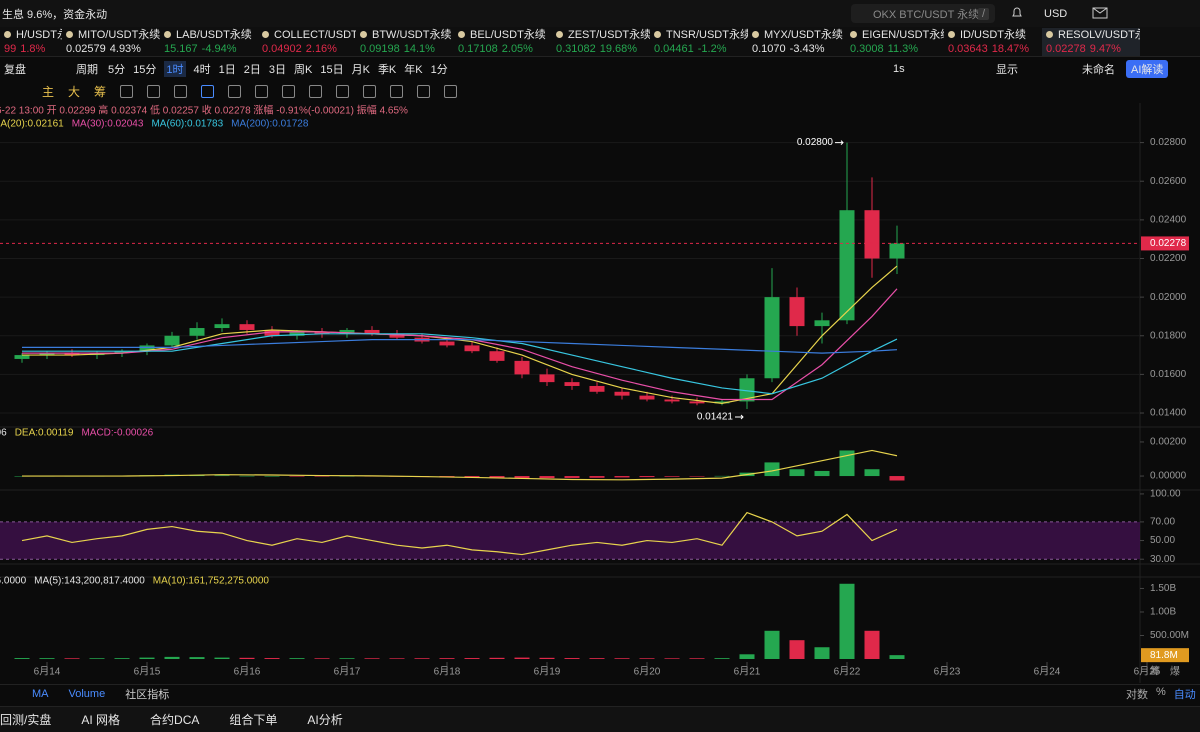 The image size is (1200, 732). What do you see at coordinates (1056, 13) in the screenshot?
I see `currency: USD` at bounding box center [1056, 13].